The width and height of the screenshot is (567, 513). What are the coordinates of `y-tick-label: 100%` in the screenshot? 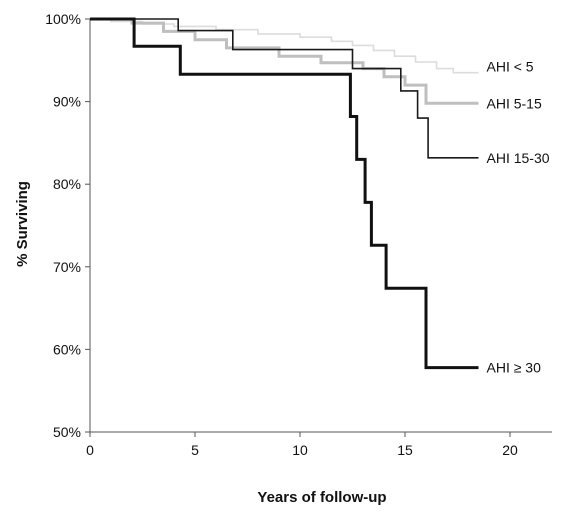 It's located at (63, 19).